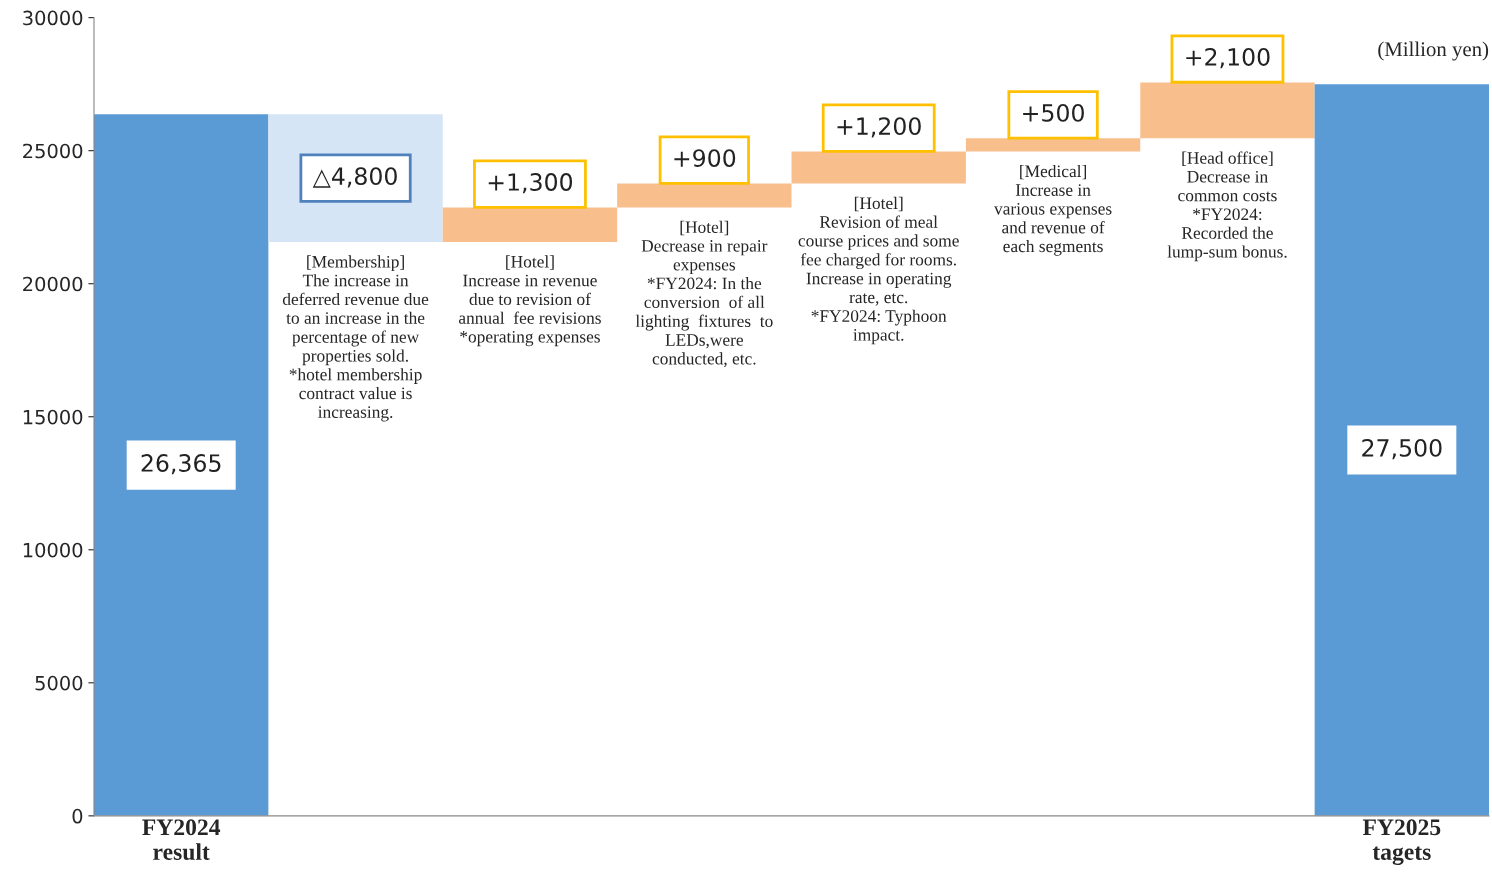  Describe the element at coordinates (354, 177) in the screenshot. I see `data-label: △4,800` at that location.